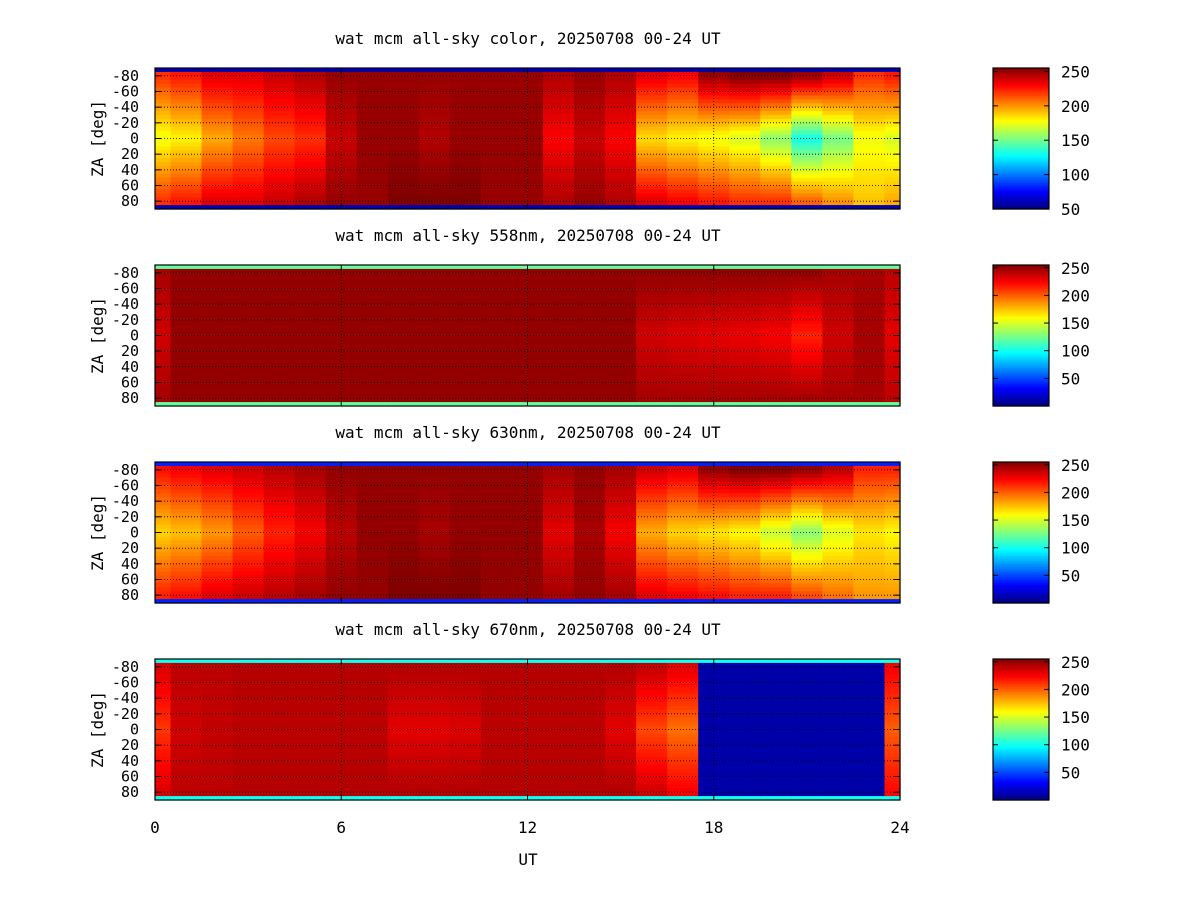 The width and height of the screenshot is (1200, 904). Describe the element at coordinates (125, 76) in the screenshot. I see `y-tick-label: -80` at that location.